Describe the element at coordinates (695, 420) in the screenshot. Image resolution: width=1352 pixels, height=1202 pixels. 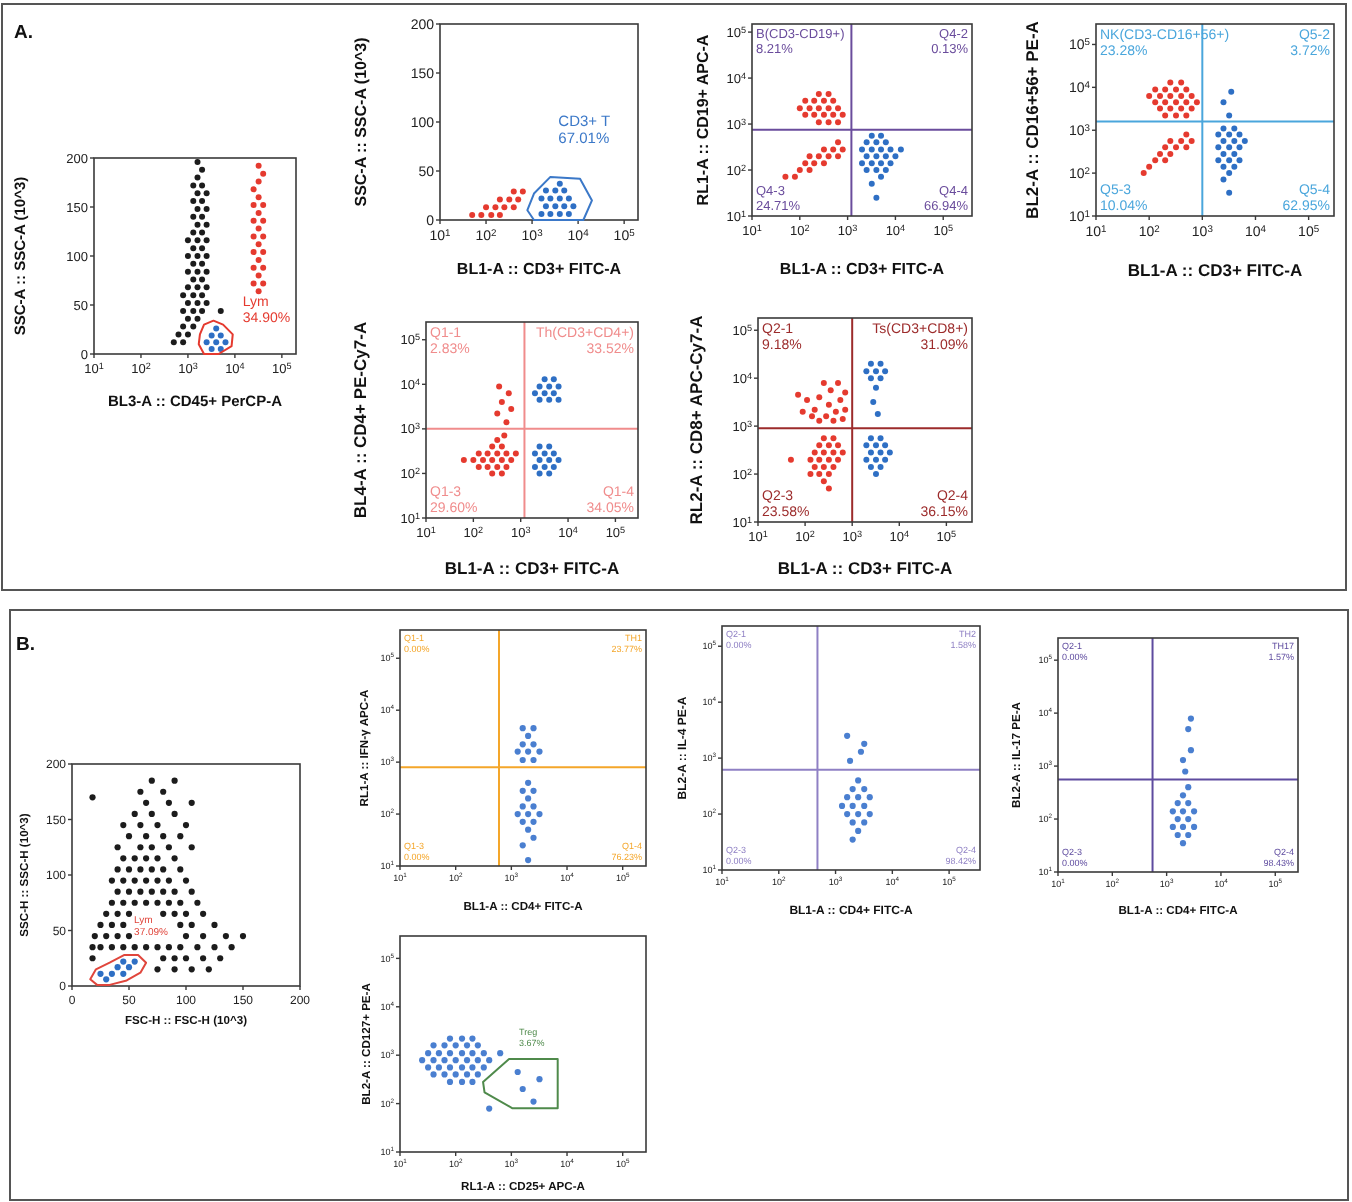
I see `y-axis-title: RL2-A :: CD8+ APC-Cy7-A` at that location.